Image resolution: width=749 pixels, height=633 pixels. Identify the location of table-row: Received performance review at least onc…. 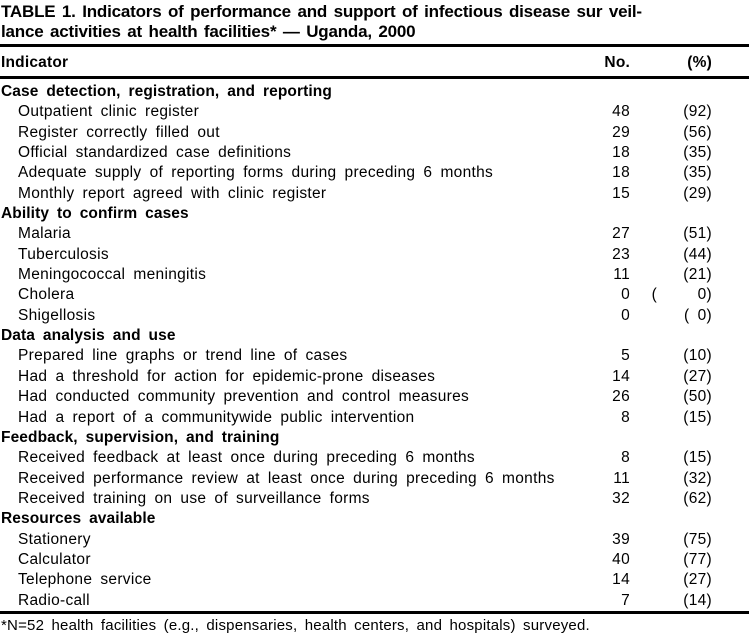
(375, 479).